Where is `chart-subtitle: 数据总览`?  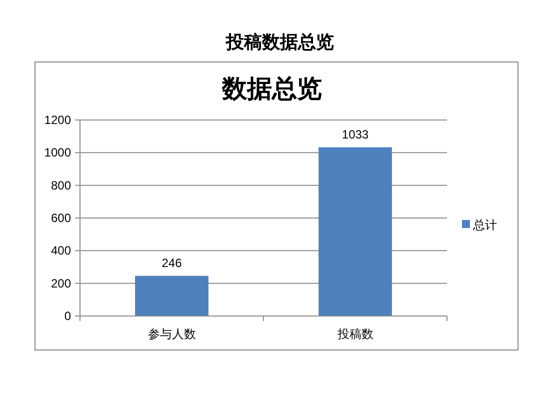
chart-subtitle: 数据总览 is located at coordinates (271, 88).